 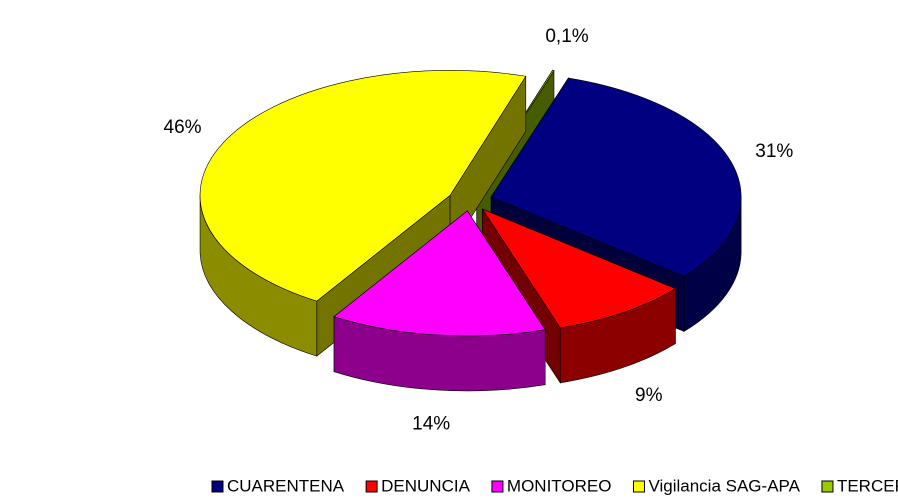 What do you see at coordinates (774, 151) in the screenshot?
I see `data-label: 31%` at bounding box center [774, 151].